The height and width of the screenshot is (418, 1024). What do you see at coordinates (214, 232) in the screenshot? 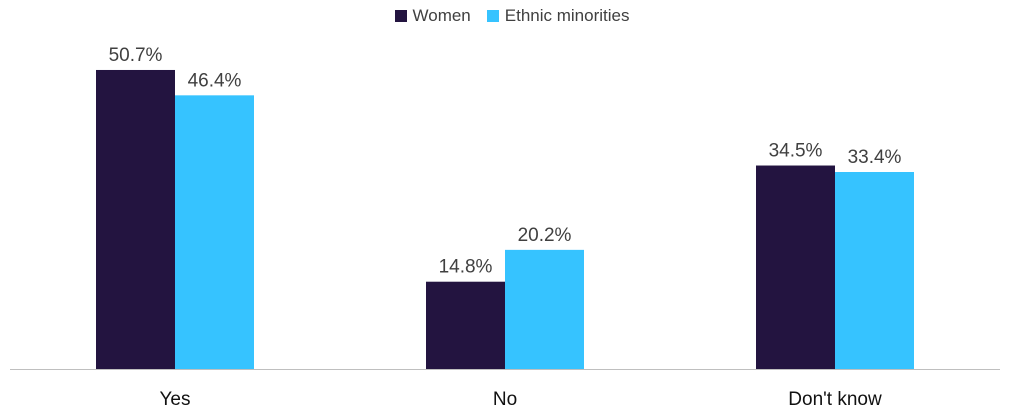
I see `bar-ethnic-minorities-yes` at bounding box center [214, 232].